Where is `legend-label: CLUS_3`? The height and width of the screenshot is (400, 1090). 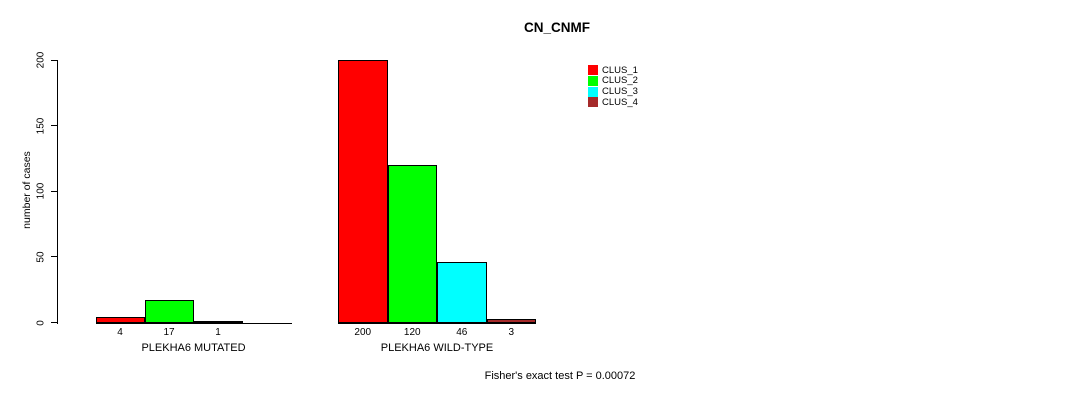
legend-label: CLUS_3 is located at coordinates (620, 91).